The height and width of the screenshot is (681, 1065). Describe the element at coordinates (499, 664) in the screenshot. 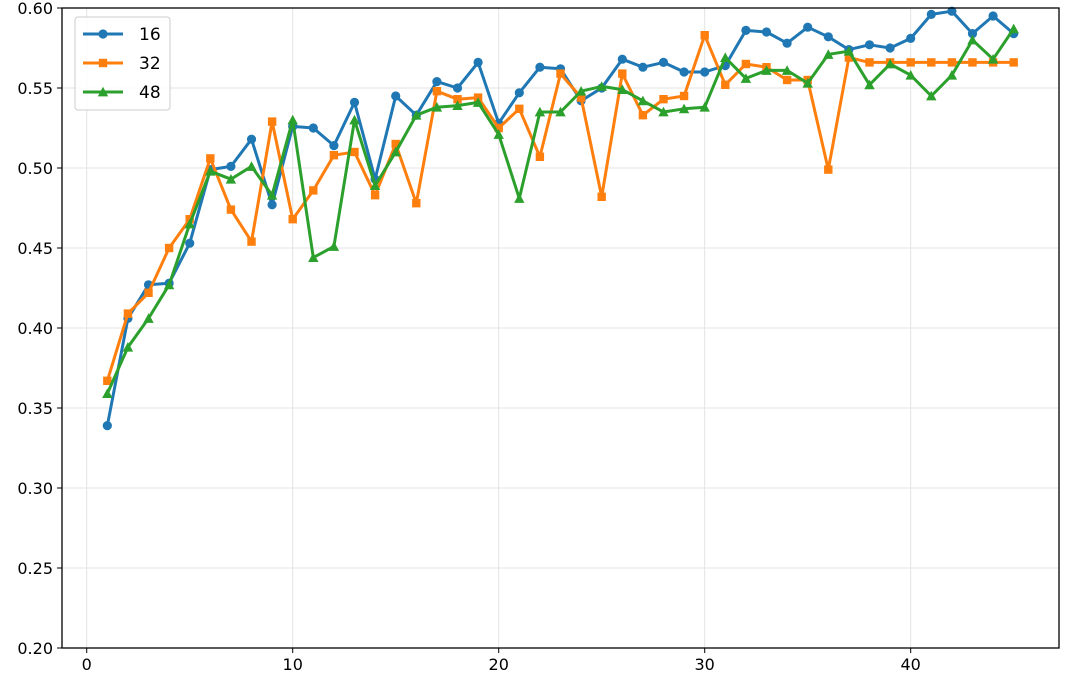

I see `x-tick-label: 20` at that location.